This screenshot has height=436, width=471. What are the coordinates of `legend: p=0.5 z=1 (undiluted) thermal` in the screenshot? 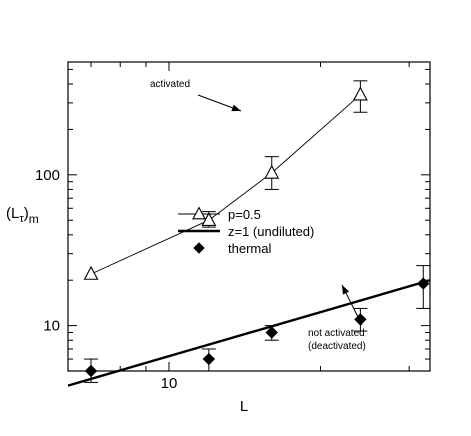 It's located at (246, 231).